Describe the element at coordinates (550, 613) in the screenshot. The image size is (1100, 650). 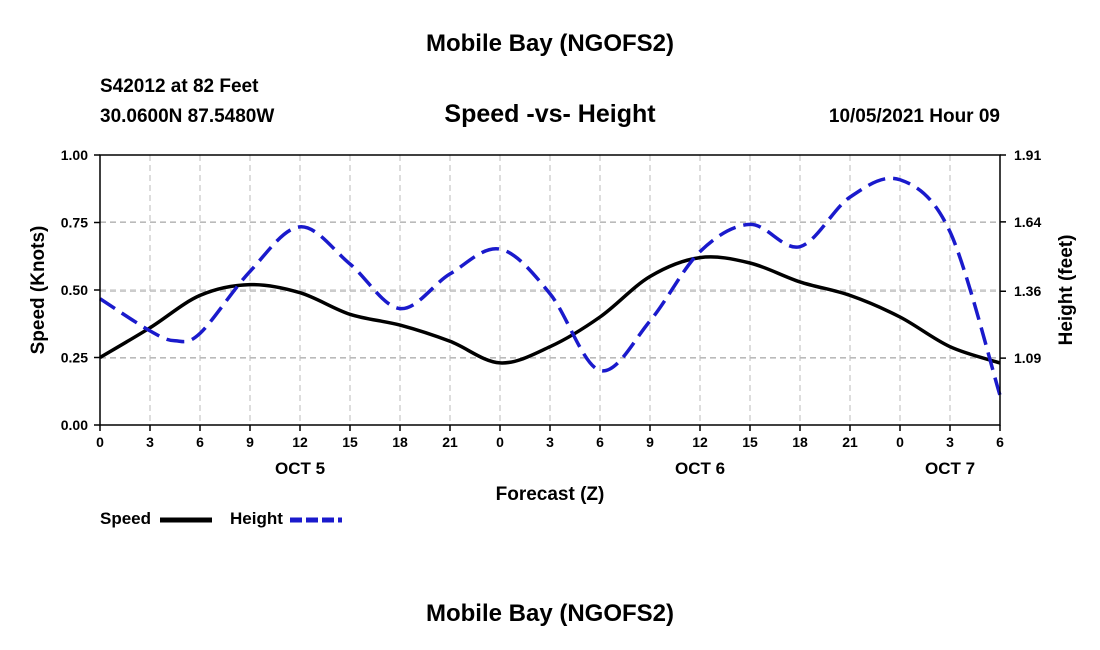
I see `footer-title: Mobile Bay (NGOFS2)` at that location.